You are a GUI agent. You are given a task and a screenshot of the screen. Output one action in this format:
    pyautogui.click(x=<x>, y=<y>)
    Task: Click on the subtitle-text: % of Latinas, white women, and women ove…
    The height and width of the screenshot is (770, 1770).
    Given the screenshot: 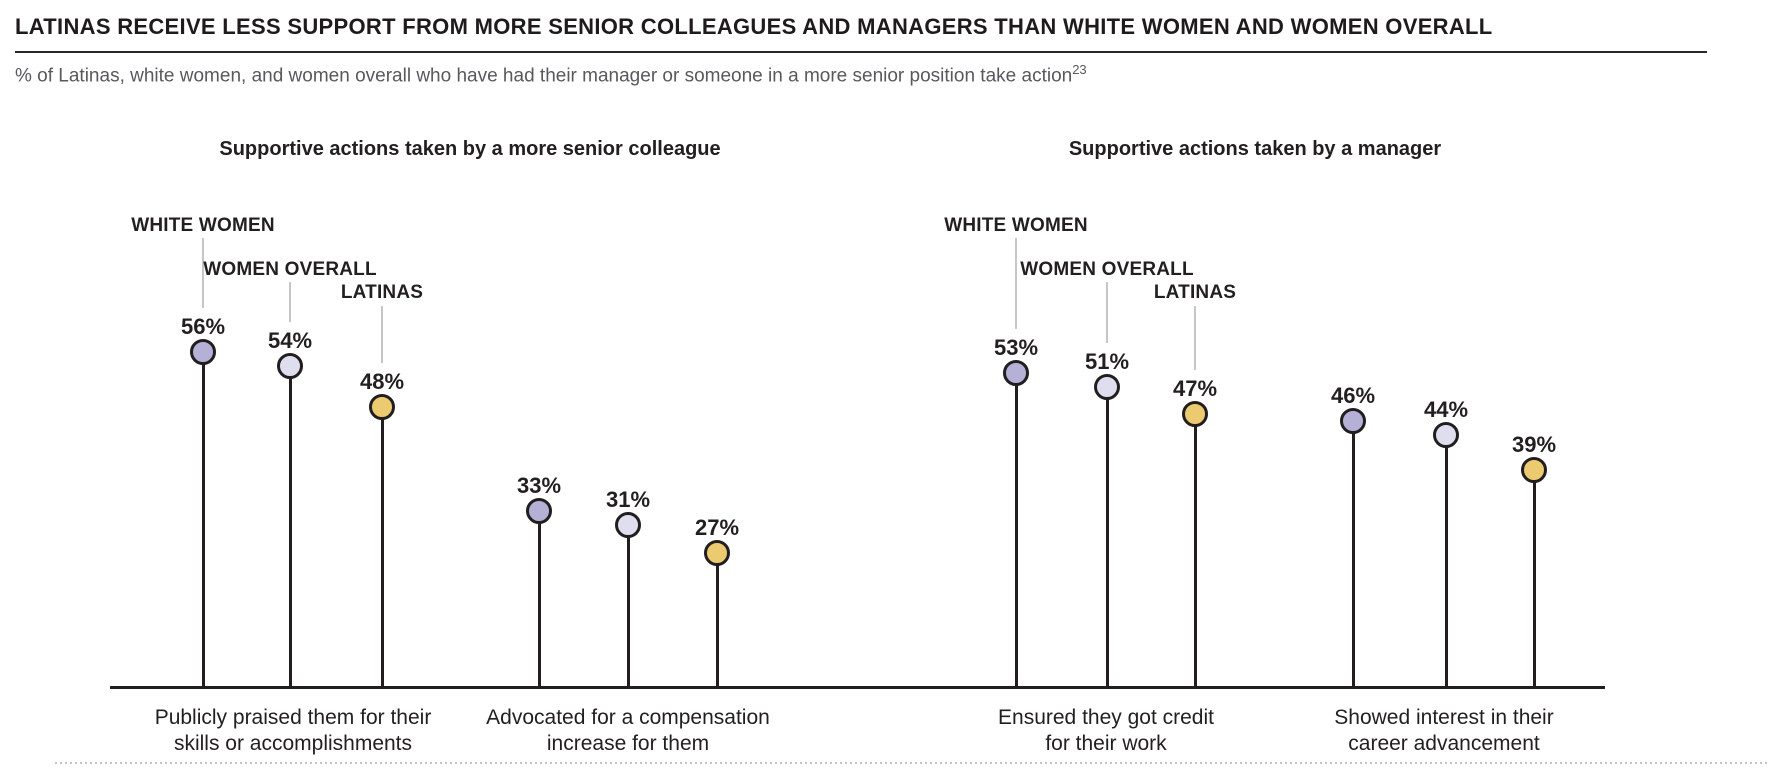 What is the action you would take?
    pyautogui.click(x=544, y=76)
    